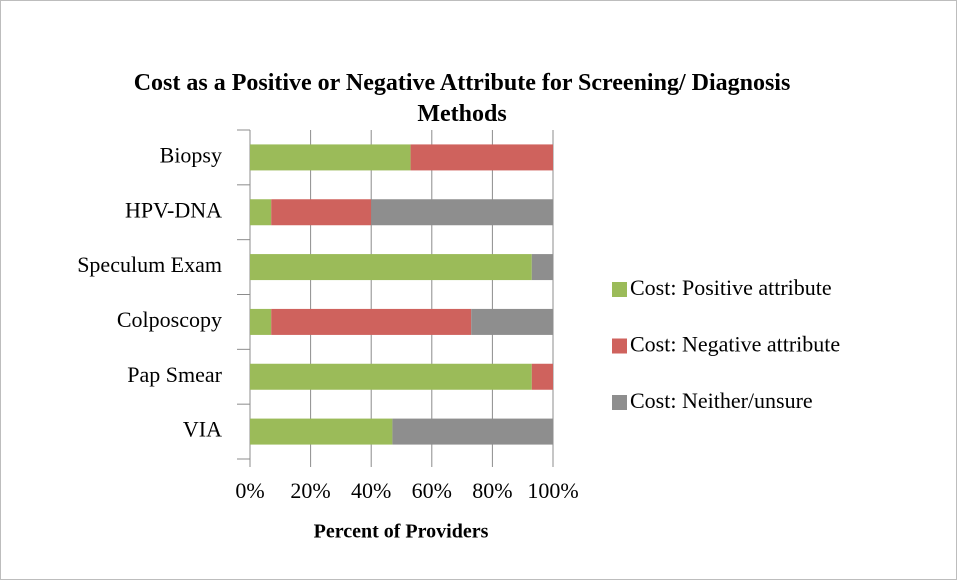 The image size is (957, 580). I want to click on x-tick-label: 60%, so click(432, 490).